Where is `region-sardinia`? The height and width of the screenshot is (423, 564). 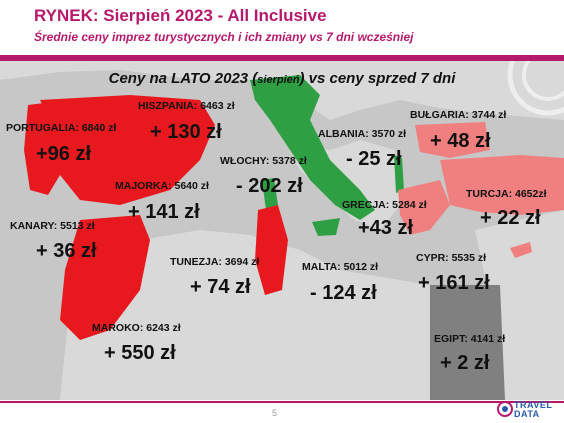
region-sardinia is located at coordinates (270, 194).